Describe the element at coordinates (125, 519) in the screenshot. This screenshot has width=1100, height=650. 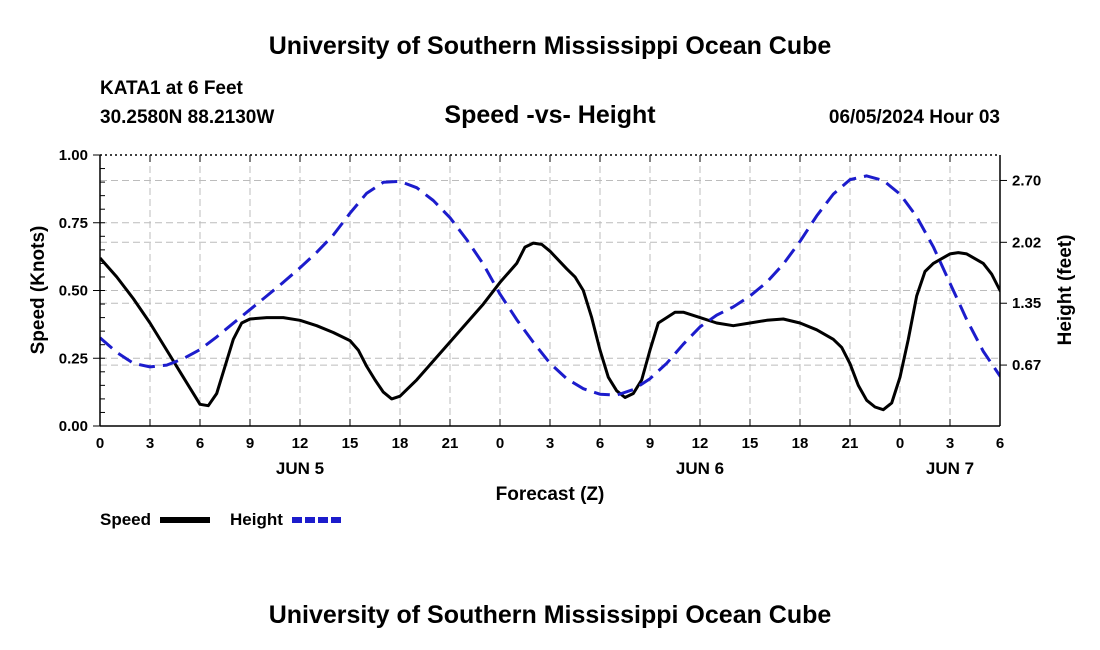
I see `legend-label-speed: Speed` at that location.